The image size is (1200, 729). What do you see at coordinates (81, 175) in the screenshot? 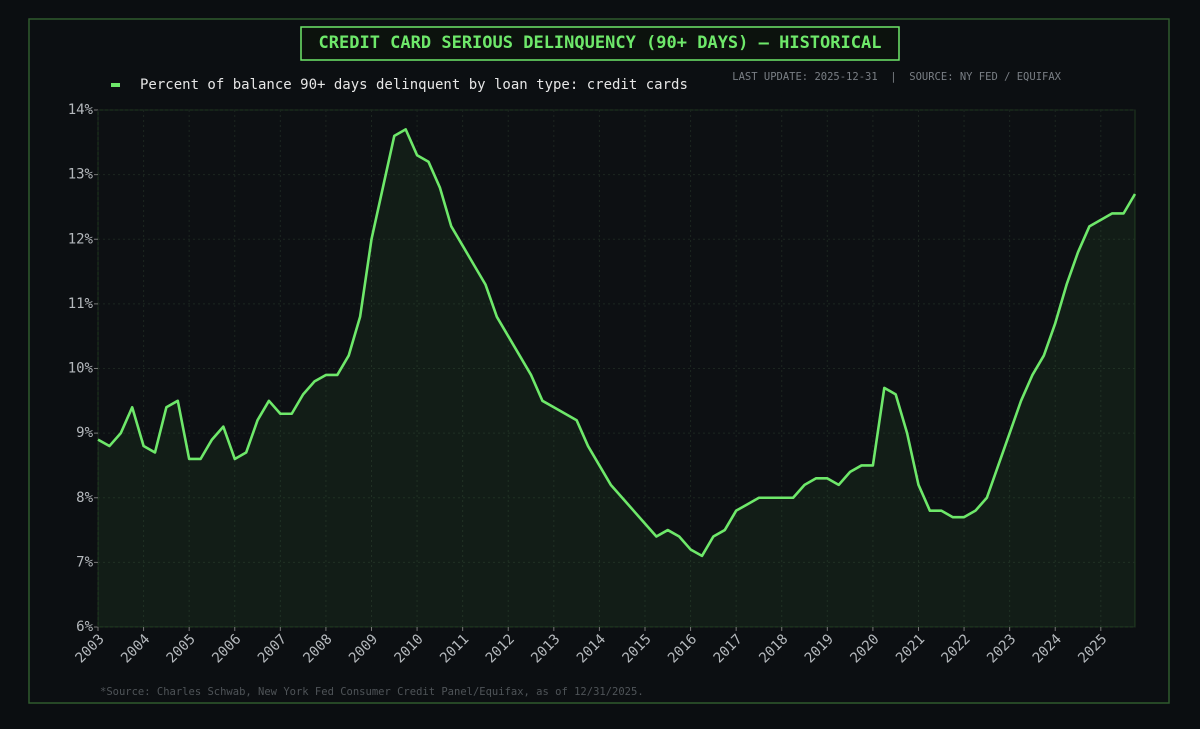
I see `y-tick-label: 13%` at bounding box center [81, 175].